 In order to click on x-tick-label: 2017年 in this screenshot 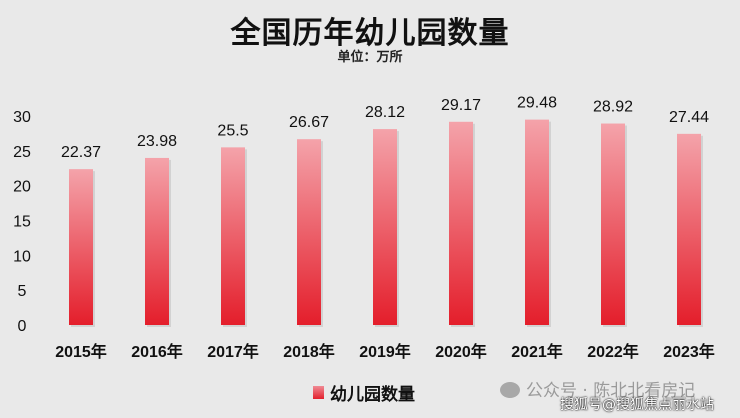, I will do `click(233, 351)`.